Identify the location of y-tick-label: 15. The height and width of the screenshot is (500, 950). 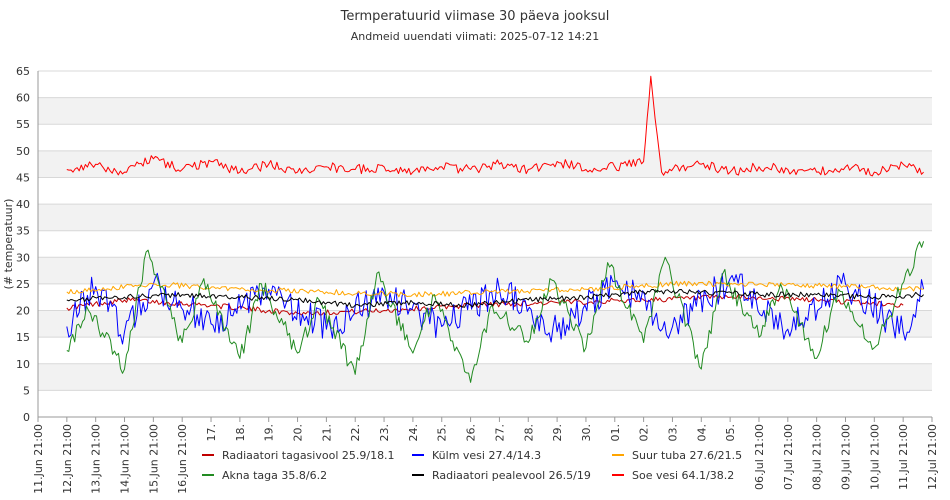
(23, 337).